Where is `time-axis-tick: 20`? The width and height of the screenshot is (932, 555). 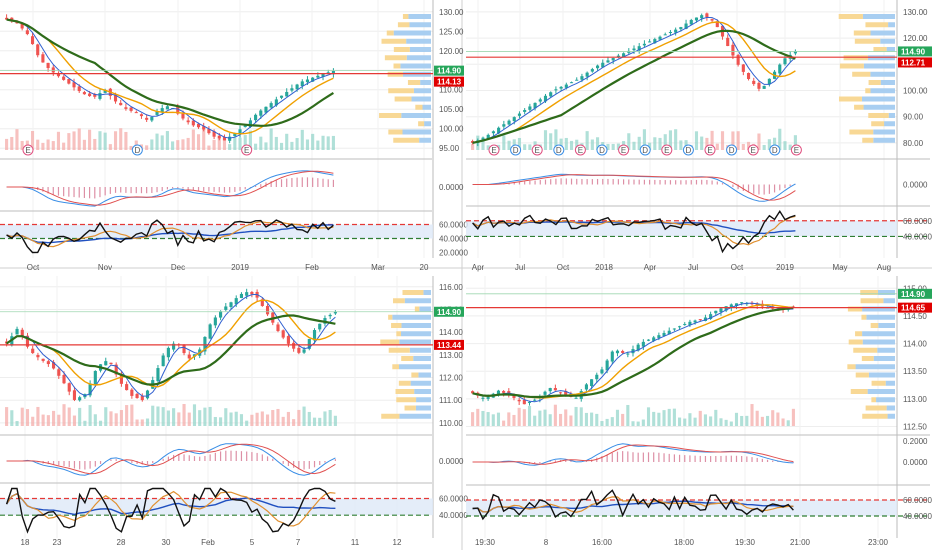 time-axis-tick: 20 is located at coordinates (424, 267).